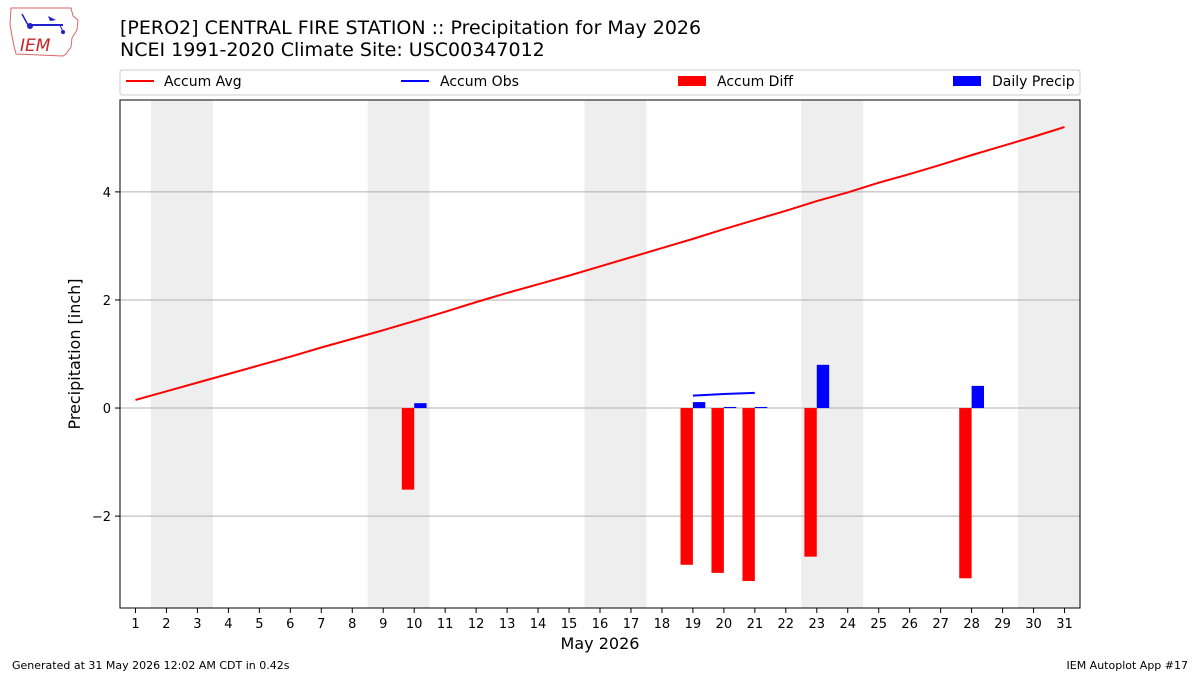  Describe the element at coordinates (1002, 624) in the screenshot. I see `x-tick-label: 29` at that location.